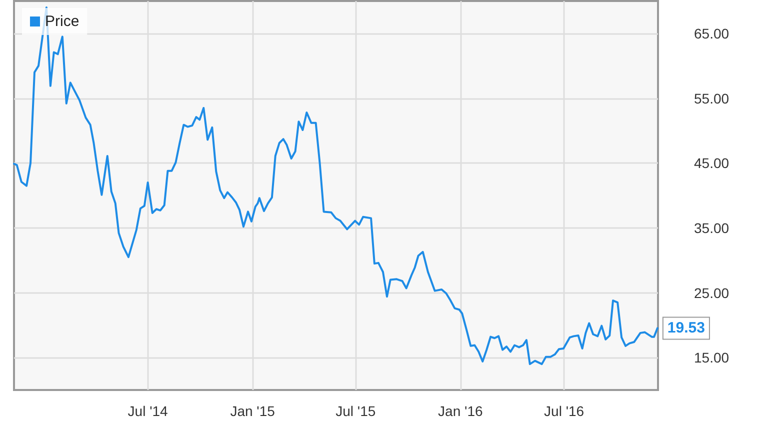 Image resolution: width=764 pixels, height=432 pixels. I want to click on y-tick-label: 15.00, so click(712, 358).